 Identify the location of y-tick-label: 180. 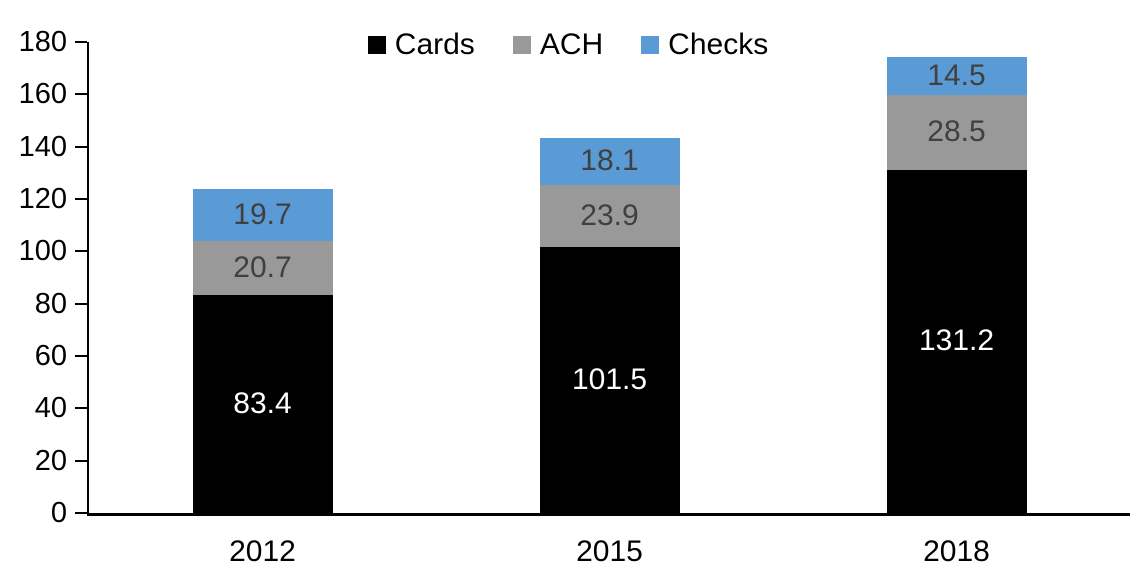
(42, 42).